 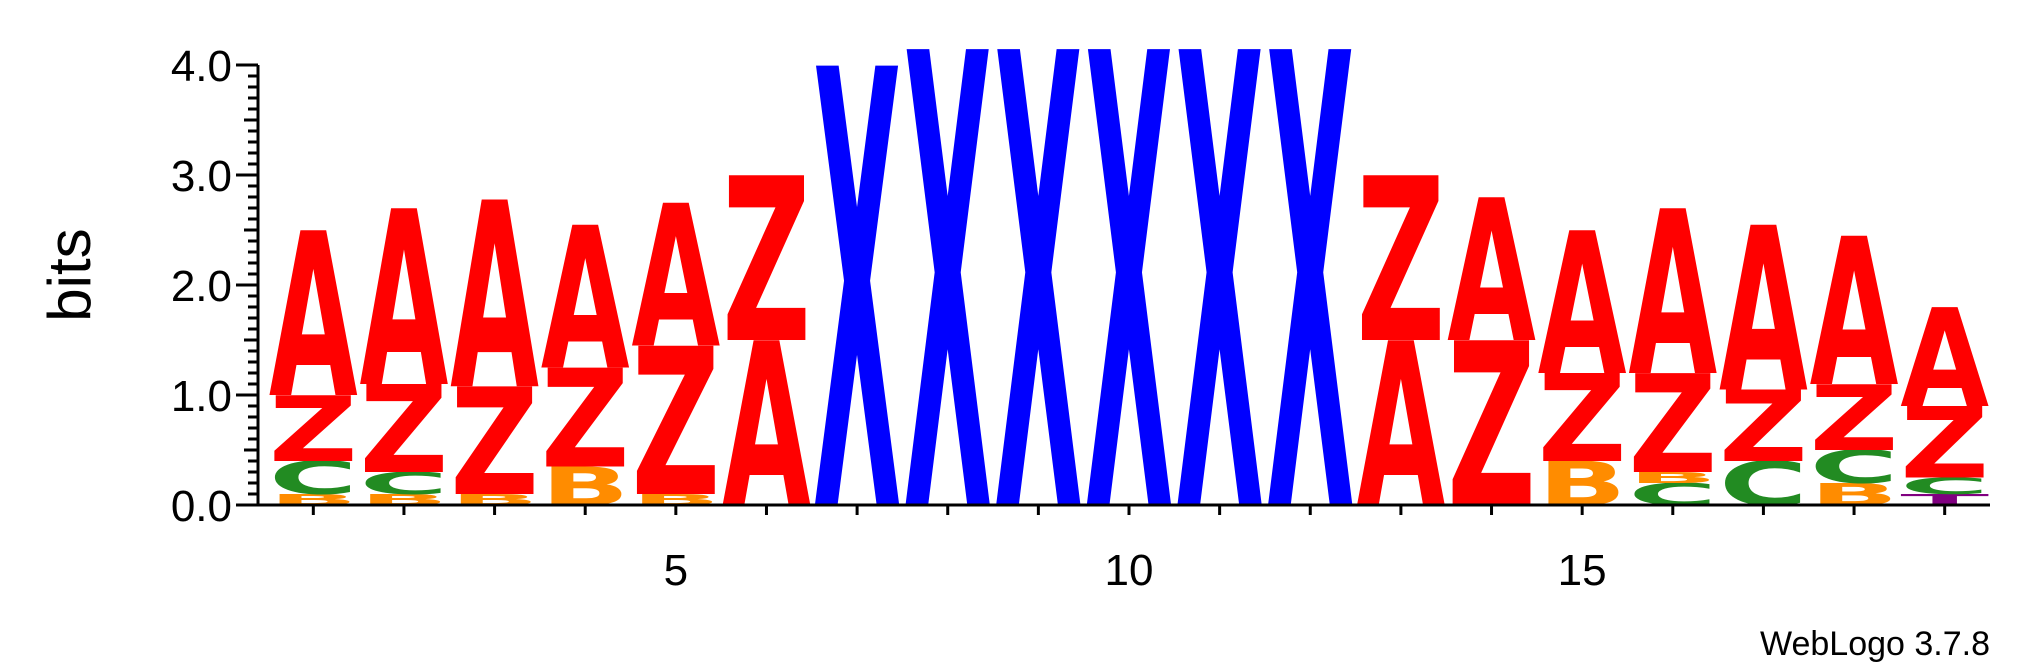 What do you see at coordinates (201, 176) in the screenshot?
I see `y-tick-label: 3.0` at bounding box center [201, 176].